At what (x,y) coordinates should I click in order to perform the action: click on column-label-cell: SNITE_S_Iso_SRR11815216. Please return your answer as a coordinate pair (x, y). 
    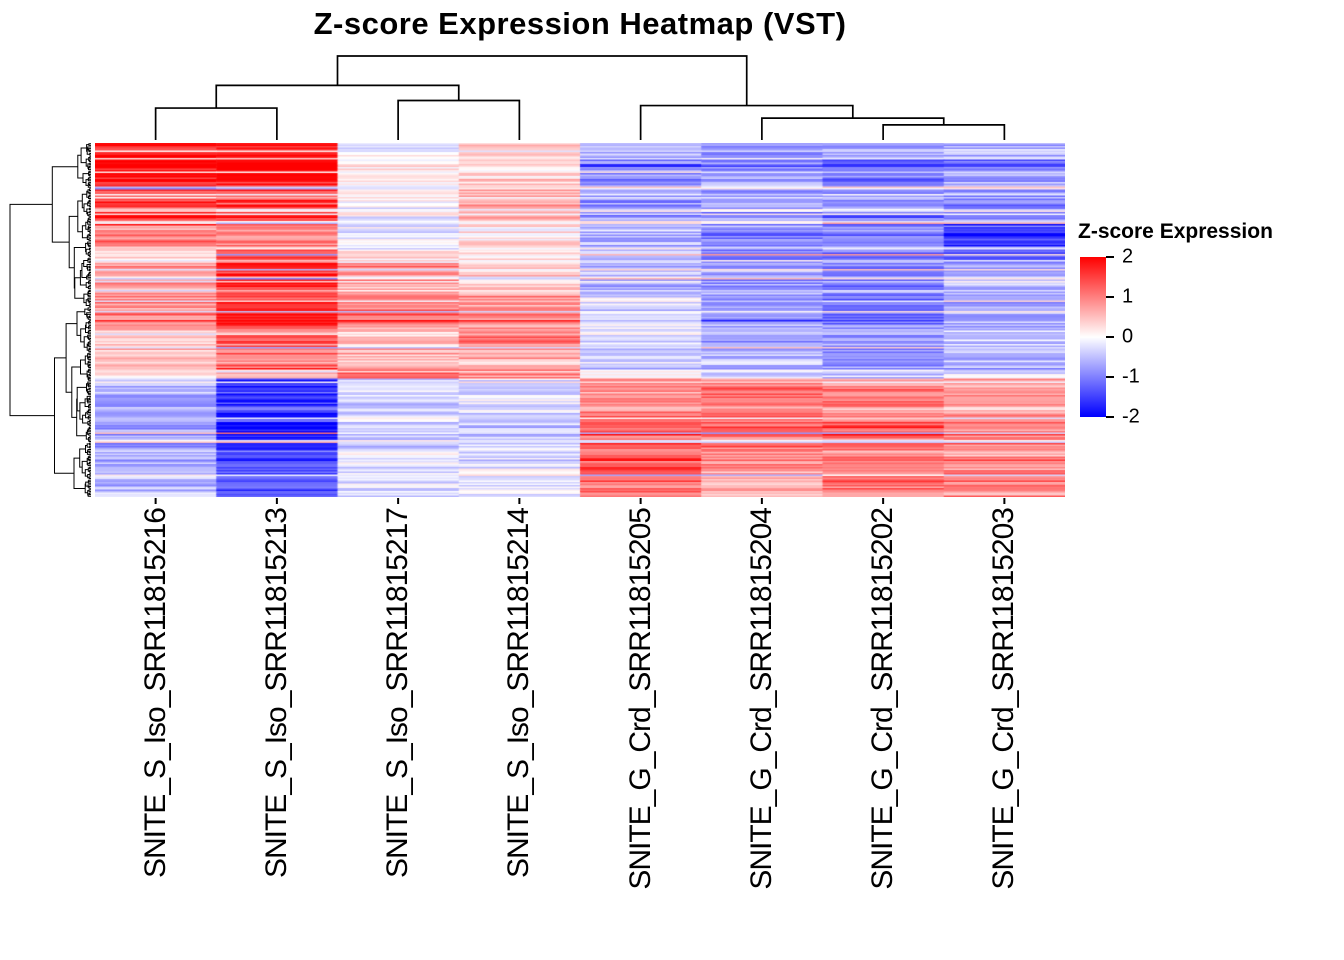
    Looking at the image, I should click on (155, 731).